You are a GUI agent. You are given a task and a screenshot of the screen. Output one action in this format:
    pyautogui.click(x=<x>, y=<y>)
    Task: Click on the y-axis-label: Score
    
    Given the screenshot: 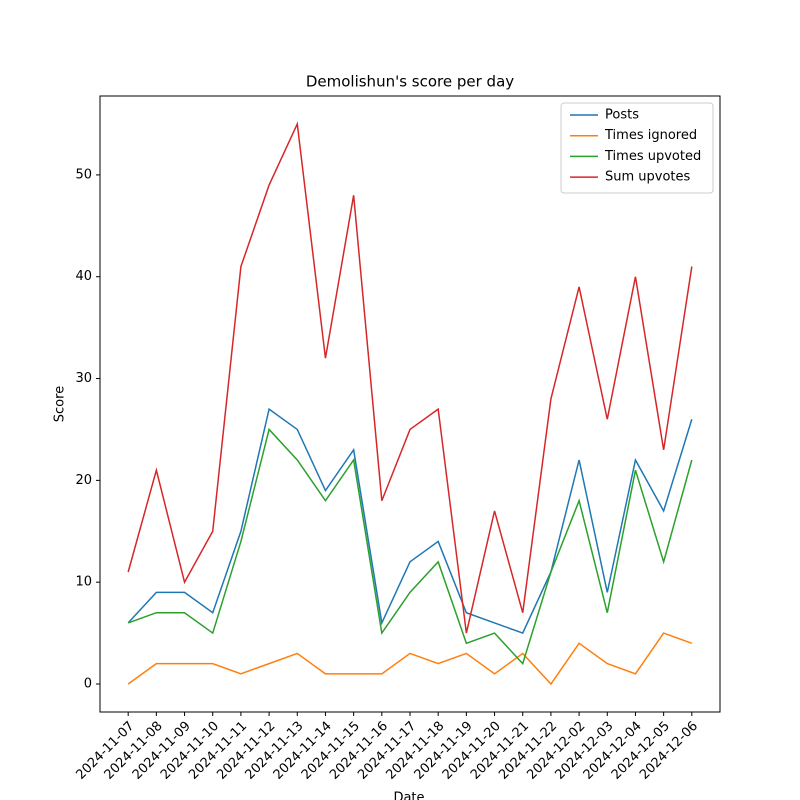 What is the action you would take?
    pyautogui.click(x=60, y=404)
    